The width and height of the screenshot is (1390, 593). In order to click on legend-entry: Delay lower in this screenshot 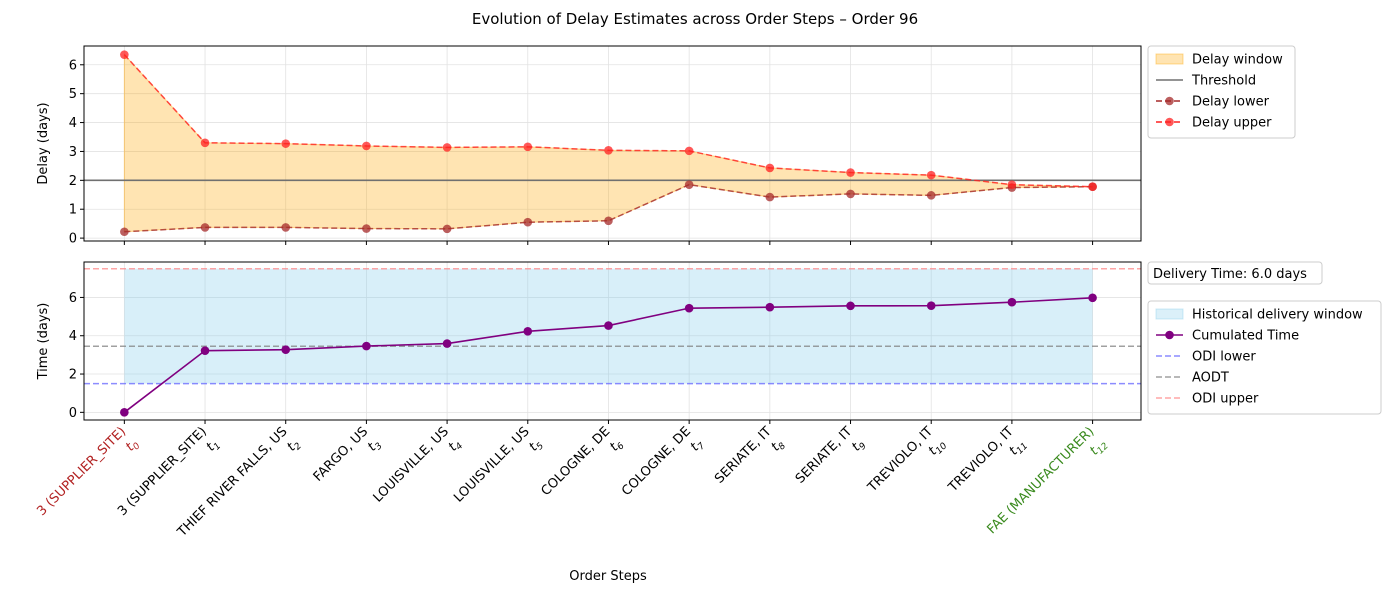, I will do `click(1231, 102)`.